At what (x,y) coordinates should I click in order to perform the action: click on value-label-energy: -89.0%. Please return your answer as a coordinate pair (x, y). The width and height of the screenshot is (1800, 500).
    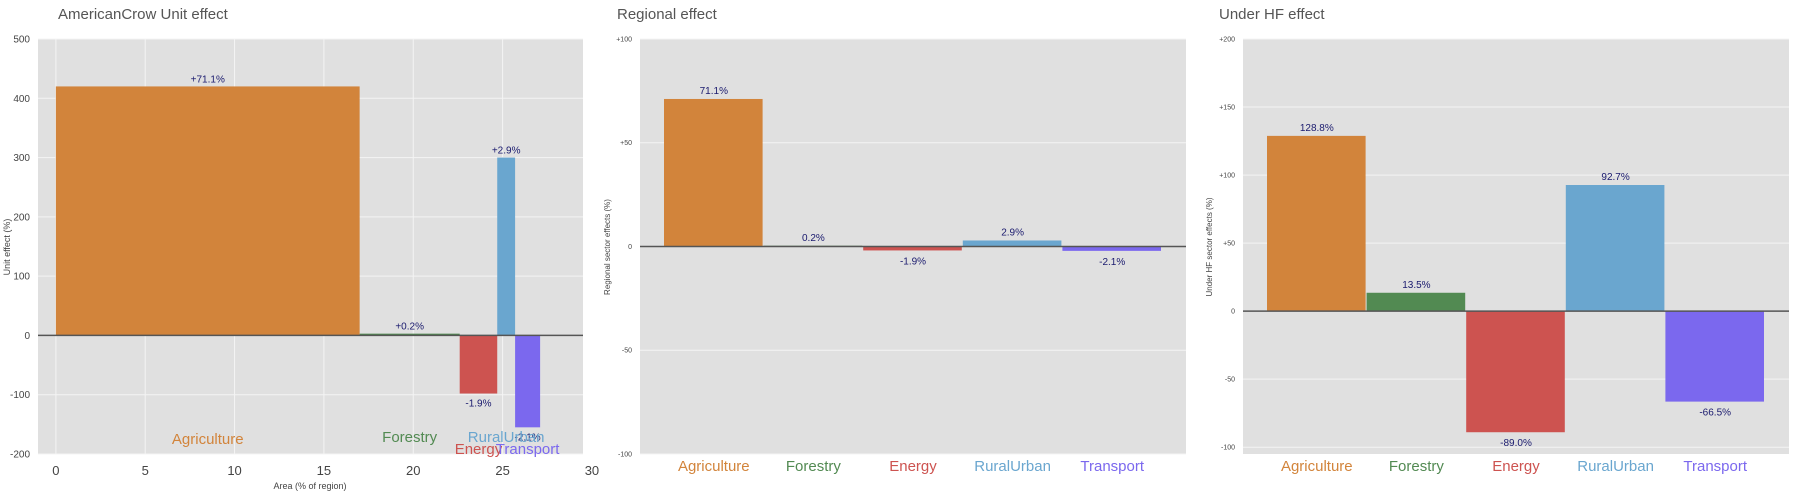
    Looking at the image, I should click on (1516, 443).